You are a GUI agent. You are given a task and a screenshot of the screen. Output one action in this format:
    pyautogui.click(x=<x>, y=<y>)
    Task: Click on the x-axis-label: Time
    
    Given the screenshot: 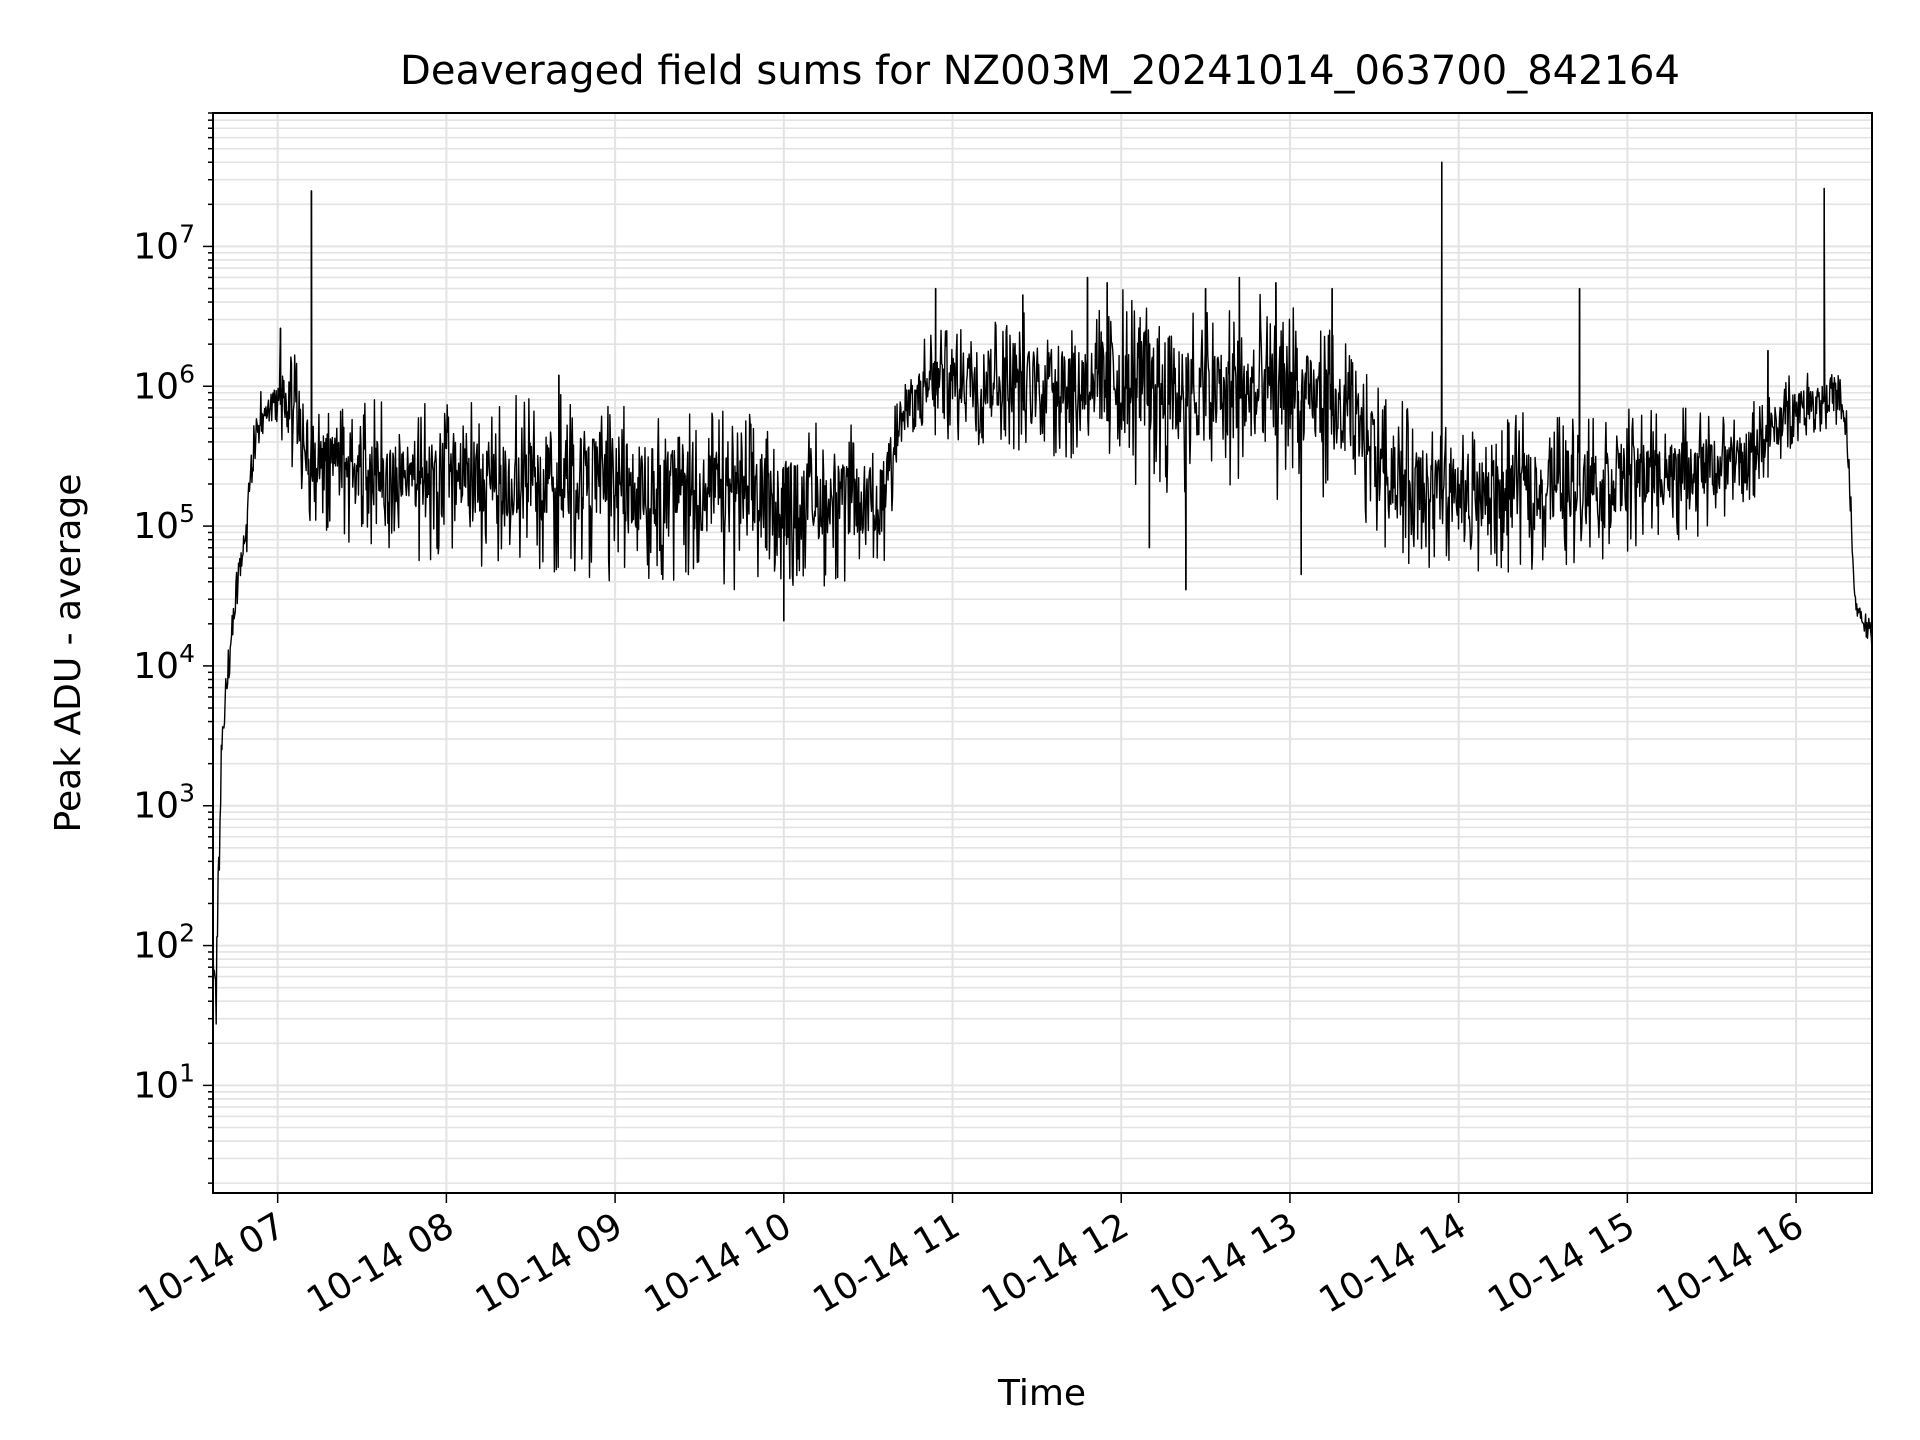 What is the action you would take?
    pyautogui.click(x=1041, y=1393)
    